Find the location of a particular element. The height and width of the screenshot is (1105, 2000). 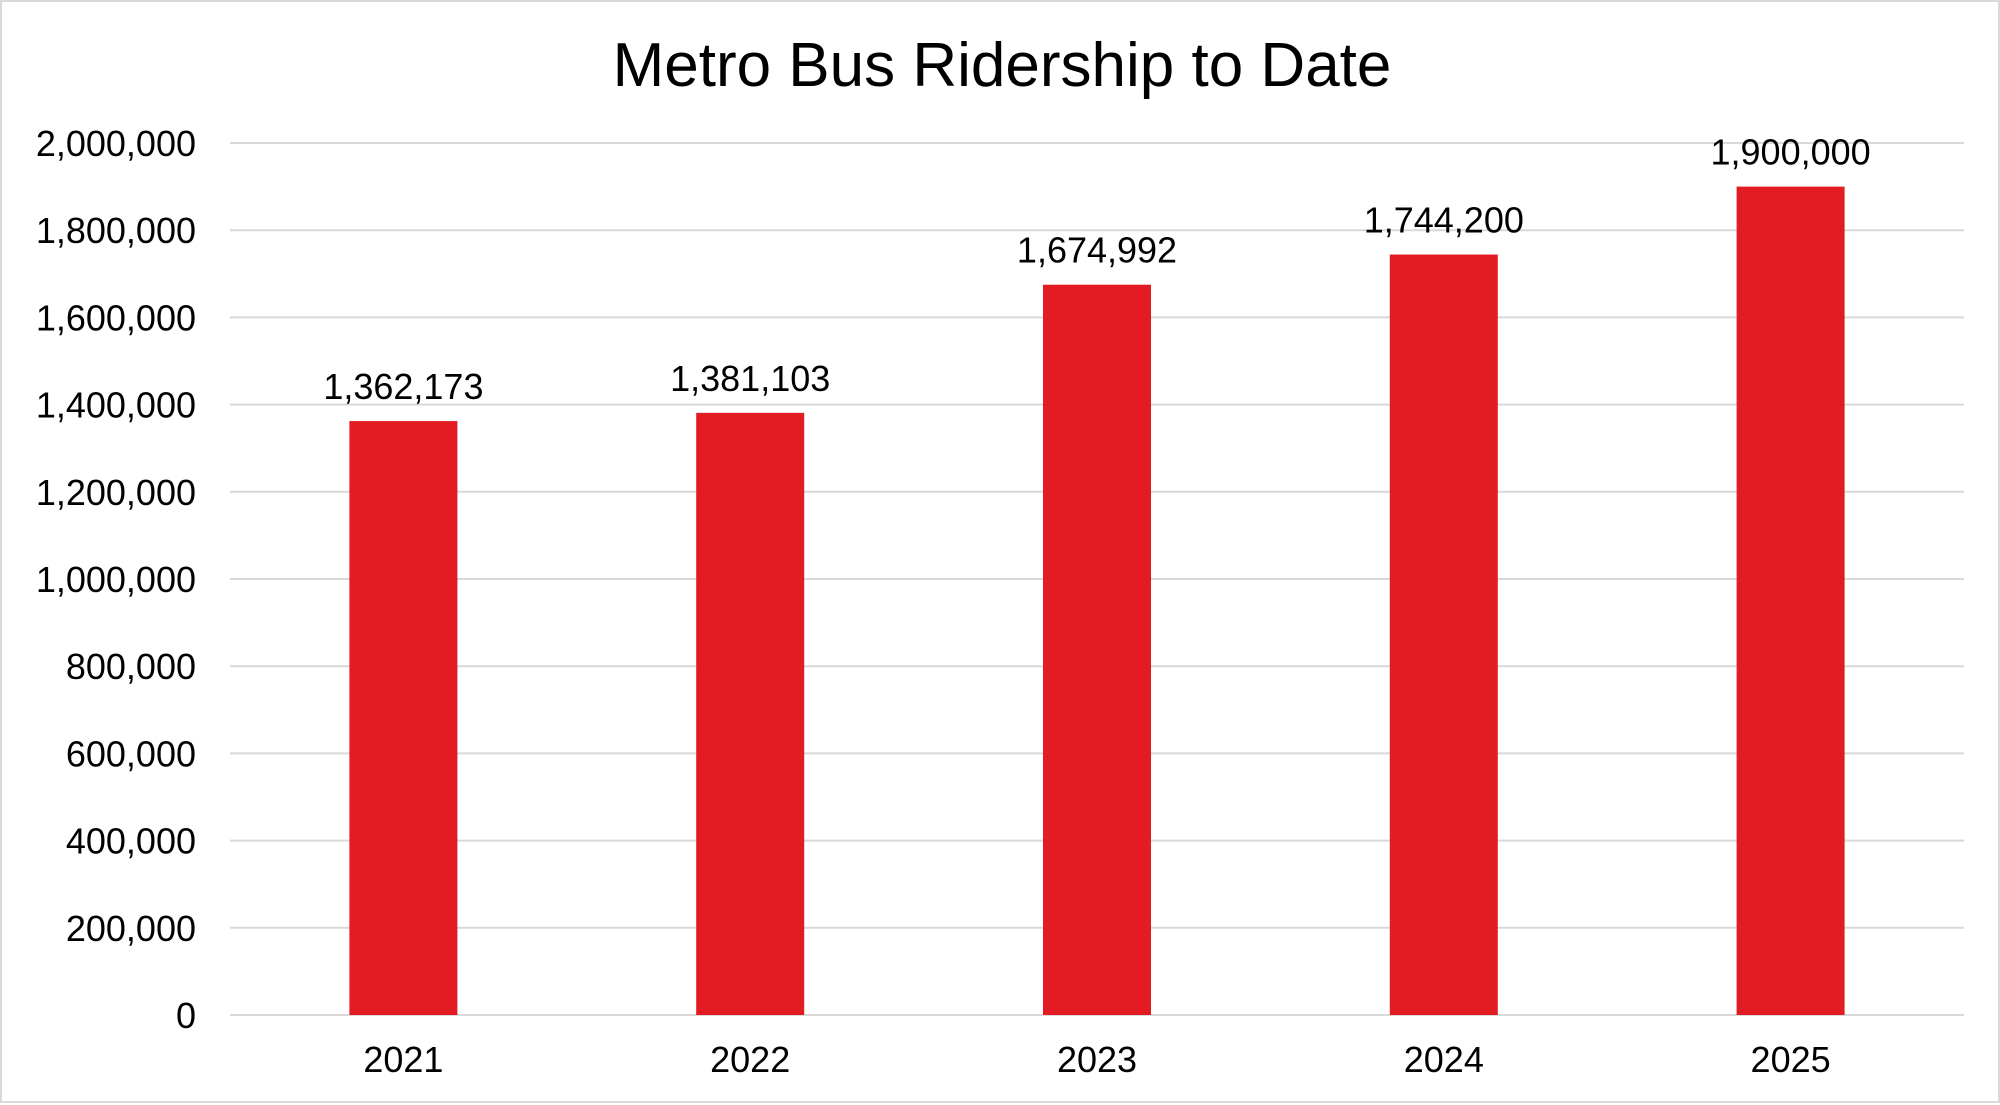

x-tick-label: 2021 is located at coordinates (403, 1059).